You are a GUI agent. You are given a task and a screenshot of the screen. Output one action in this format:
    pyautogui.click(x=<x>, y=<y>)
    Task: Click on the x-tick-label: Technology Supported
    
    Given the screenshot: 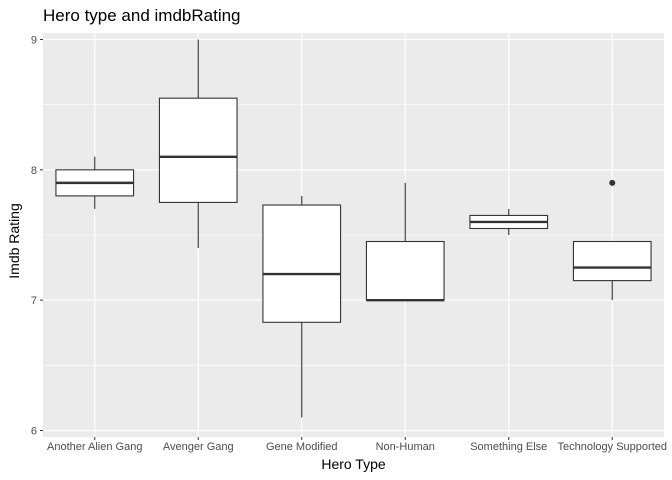 What is the action you would take?
    pyautogui.click(x=612, y=447)
    